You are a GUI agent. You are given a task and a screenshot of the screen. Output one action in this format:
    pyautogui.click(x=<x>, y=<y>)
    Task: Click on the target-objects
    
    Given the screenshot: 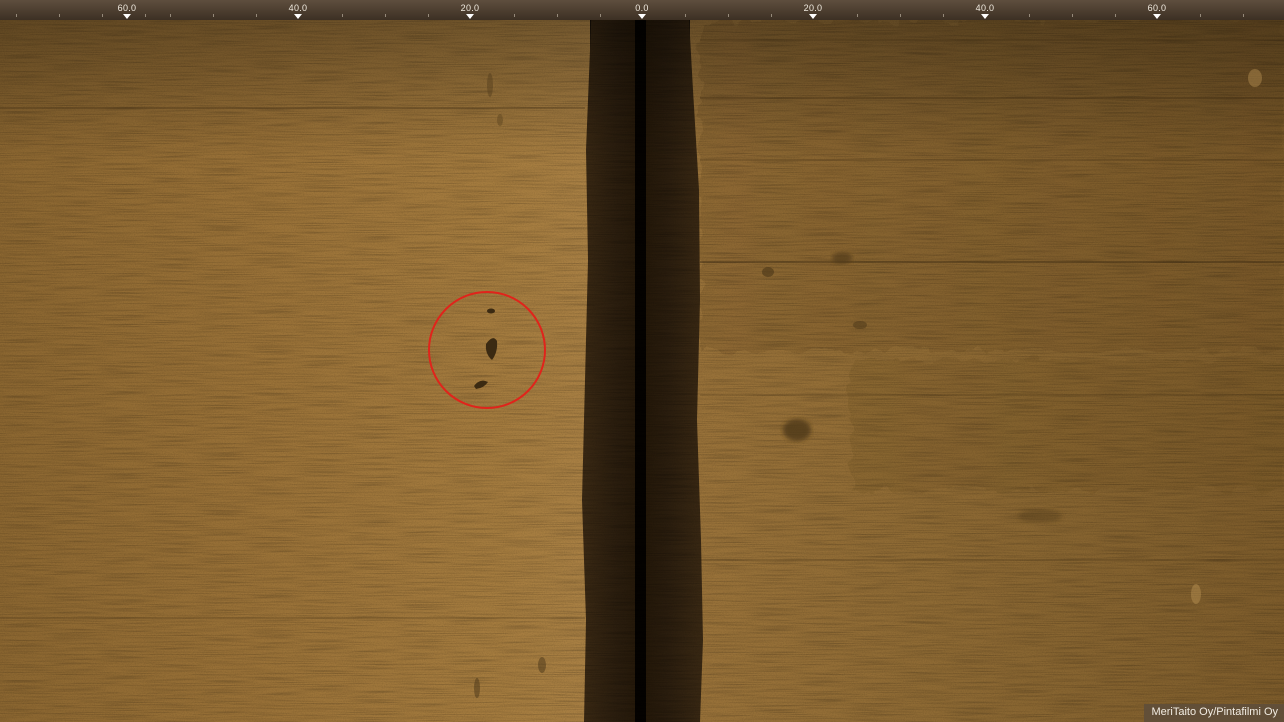 What is the action you would take?
    pyautogui.click(x=486, y=348)
    